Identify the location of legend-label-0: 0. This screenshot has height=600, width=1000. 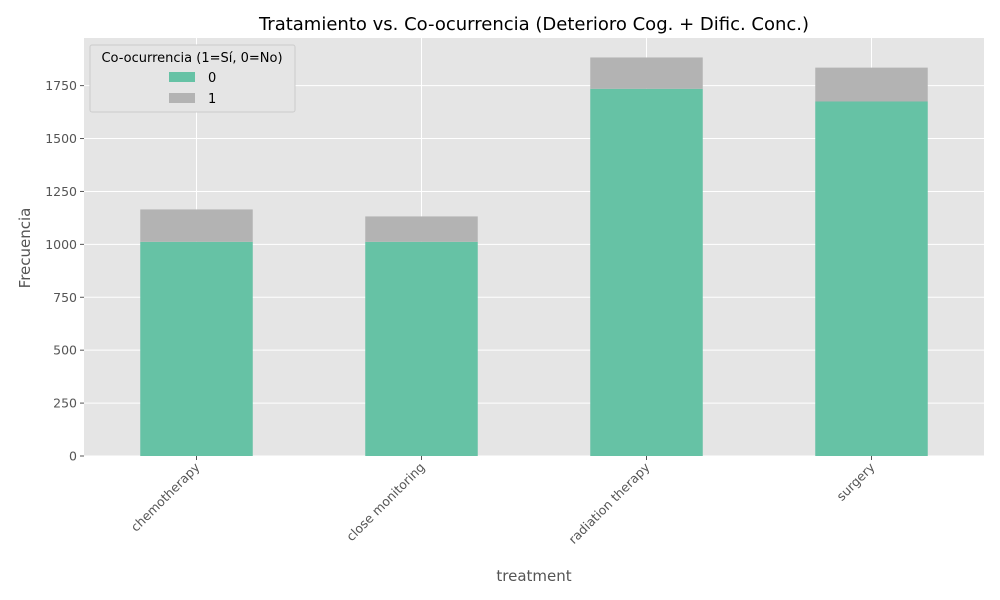
(212, 78).